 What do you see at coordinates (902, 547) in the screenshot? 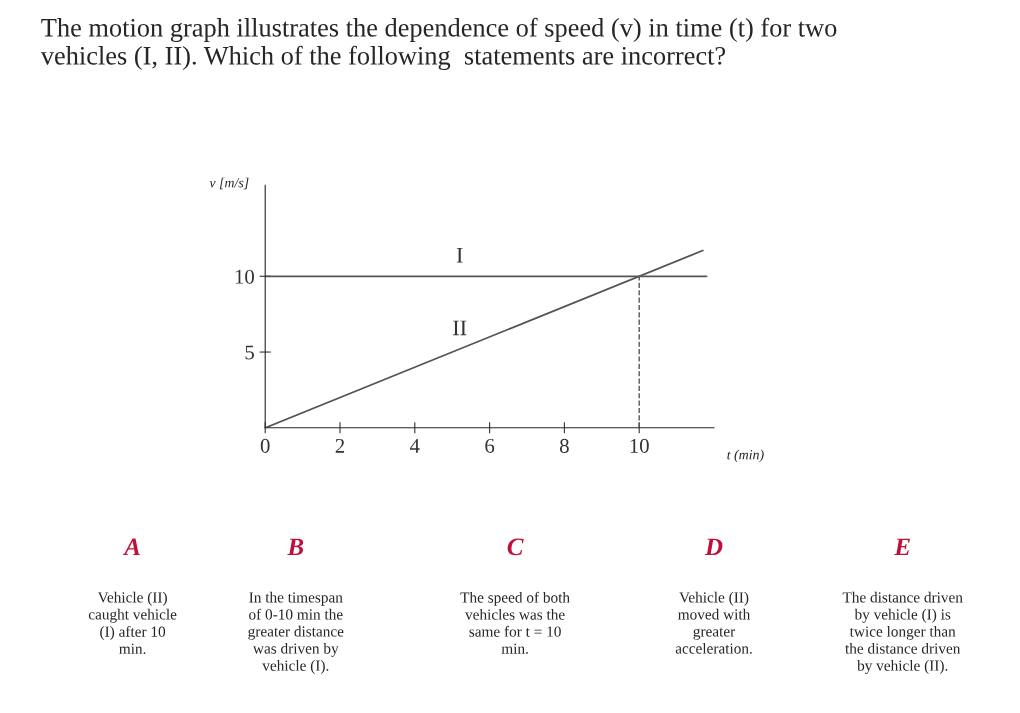
I see `text: E` at bounding box center [902, 547].